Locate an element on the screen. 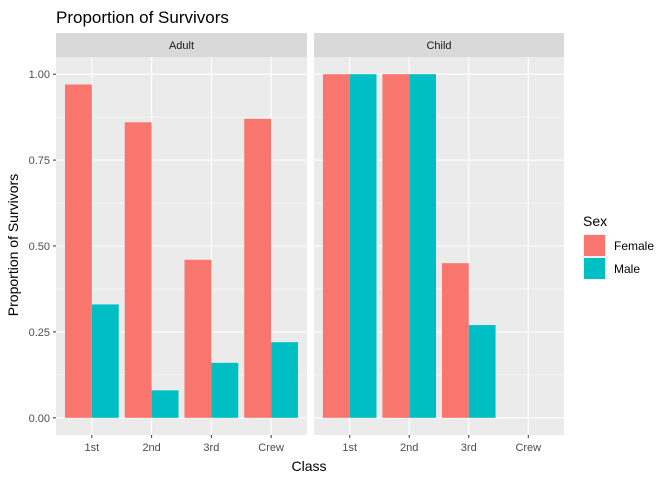  bar-female-crew is located at coordinates (258, 268).